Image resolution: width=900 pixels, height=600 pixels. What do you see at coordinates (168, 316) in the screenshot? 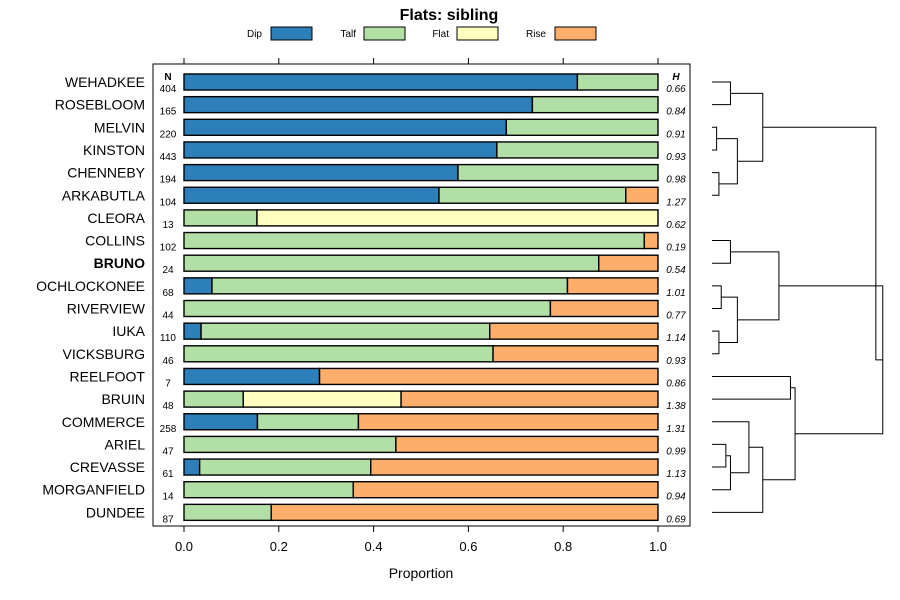
I see `row-n-value: 44` at bounding box center [168, 316].